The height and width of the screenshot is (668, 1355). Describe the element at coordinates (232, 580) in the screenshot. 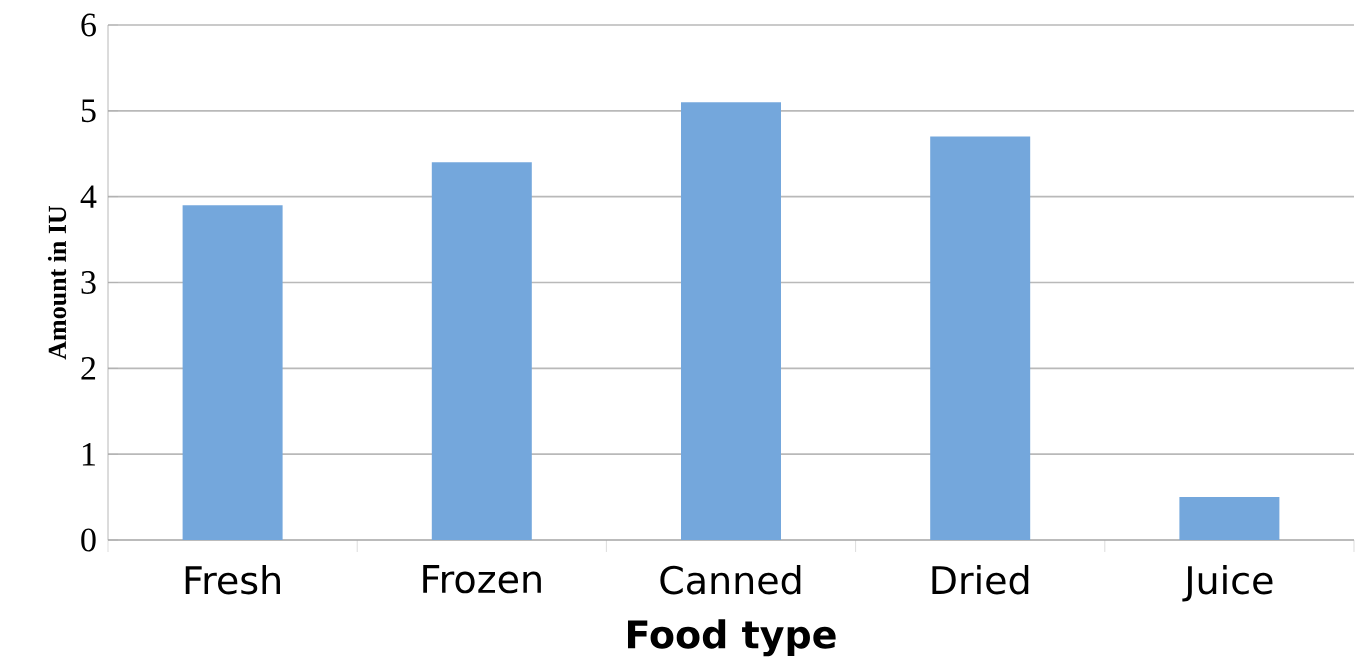

I see `x-tick-label: Fresh` at that location.